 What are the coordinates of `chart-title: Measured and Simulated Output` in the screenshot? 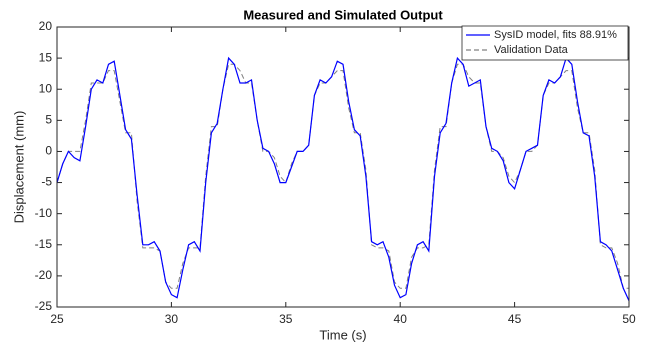 It's located at (343, 14).